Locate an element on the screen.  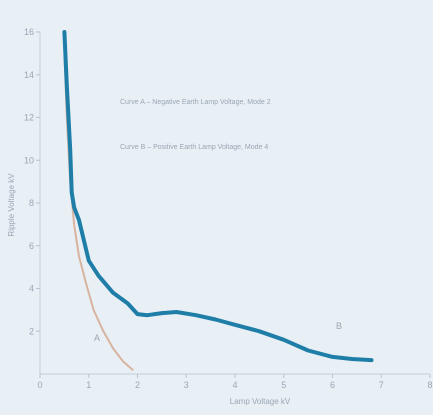
y-tick-label: 6 is located at coordinates (31, 246).